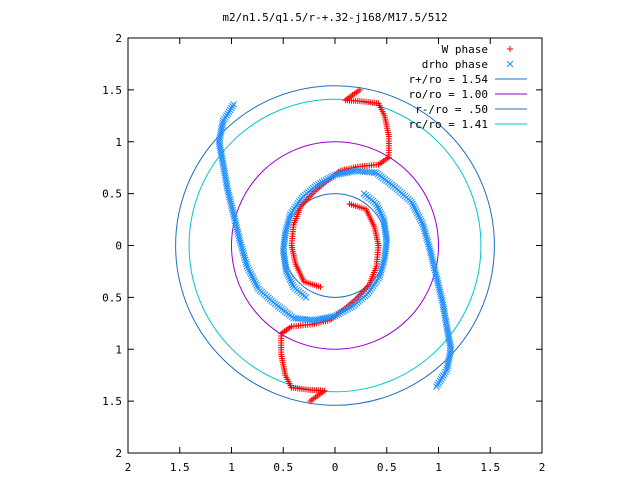 Image resolution: width=640 pixels, height=480 pixels. What do you see at coordinates (112, 90) in the screenshot?
I see `y-tick-label: 1.5` at bounding box center [112, 90].